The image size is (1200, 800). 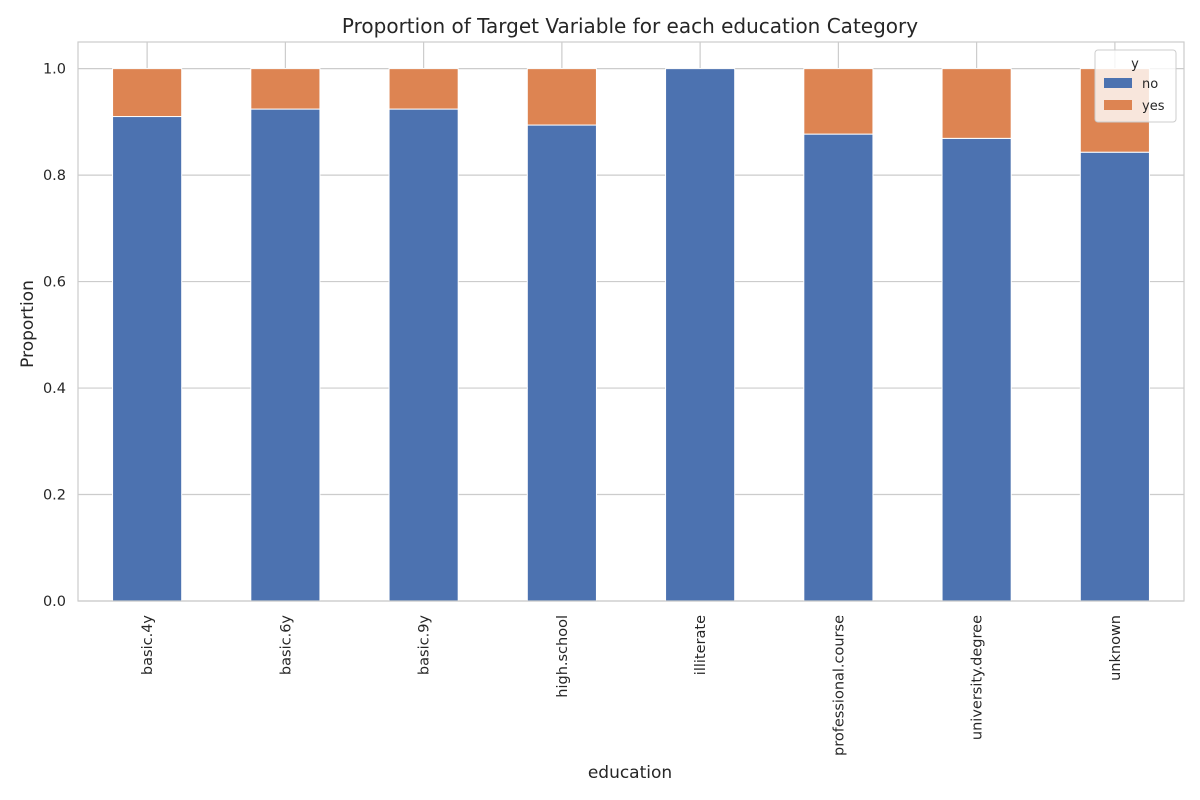 I want to click on x-tick-label: basic.6y, so click(x=286, y=645).